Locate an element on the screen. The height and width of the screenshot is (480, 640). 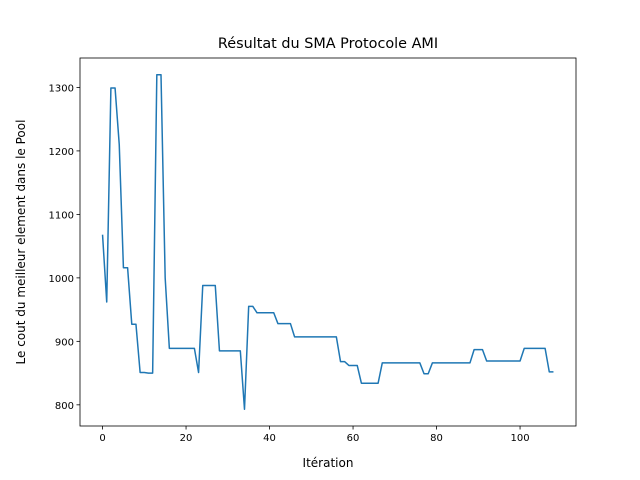
x-tick-label: 40 is located at coordinates (269, 438).